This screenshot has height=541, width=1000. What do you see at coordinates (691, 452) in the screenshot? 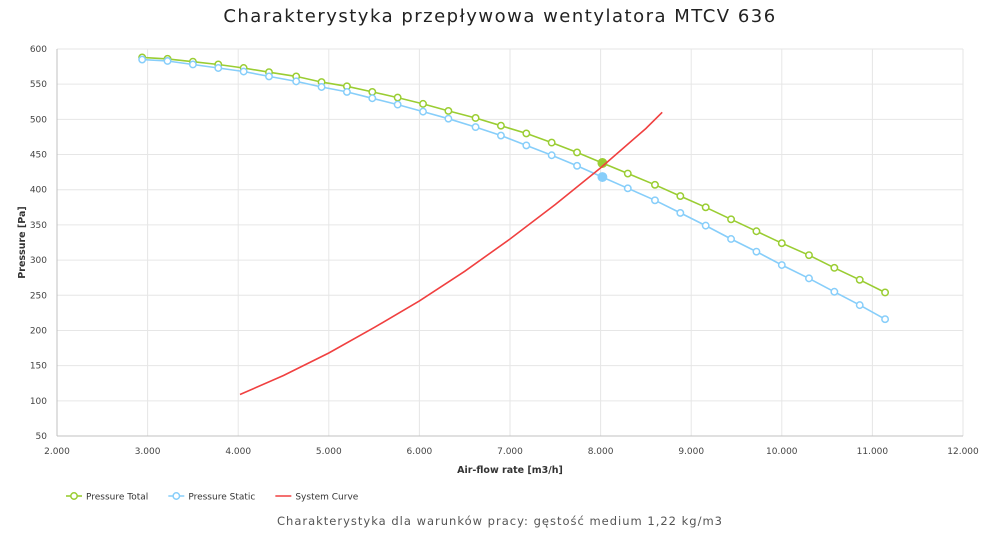
I see `x-tick-label: 9.000` at bounding box center [691, 452].